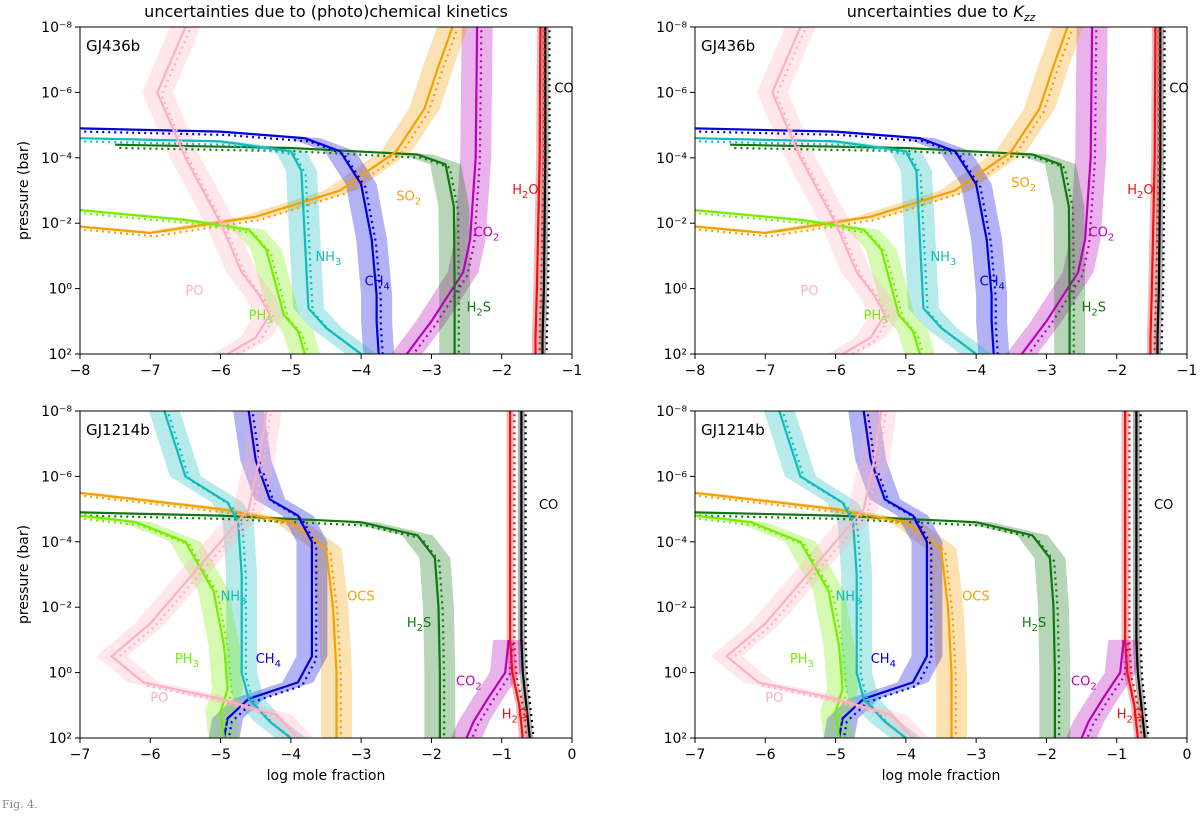 This screenshot has width=1200, height=816. I want to click on label-h2s: H2S, so click(1034, 625).